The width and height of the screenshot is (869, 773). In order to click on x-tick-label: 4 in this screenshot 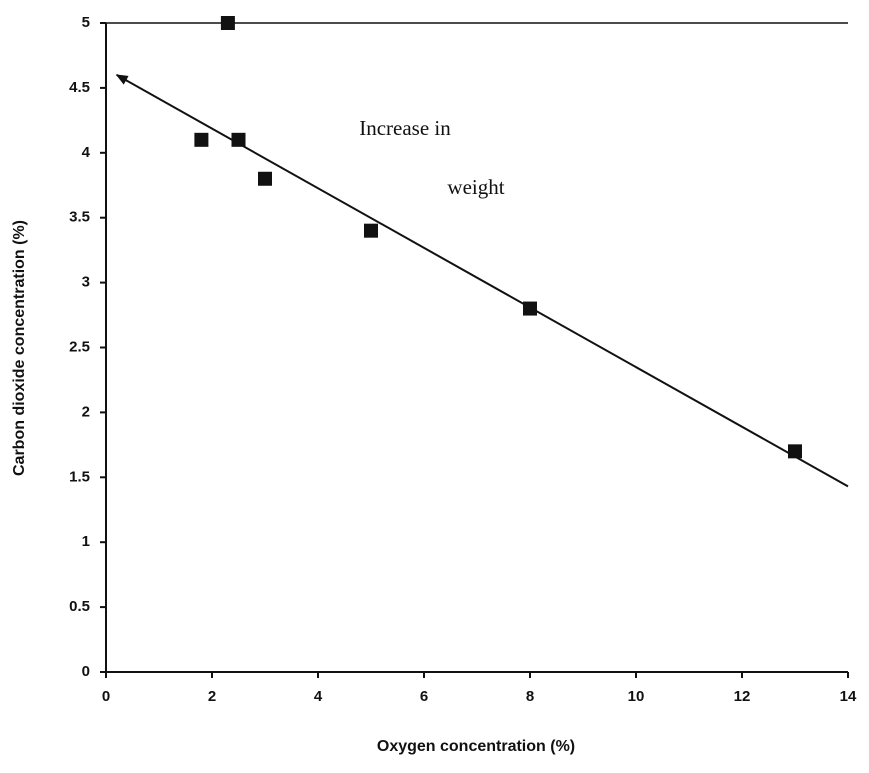, I will do `click(318, 696)`.